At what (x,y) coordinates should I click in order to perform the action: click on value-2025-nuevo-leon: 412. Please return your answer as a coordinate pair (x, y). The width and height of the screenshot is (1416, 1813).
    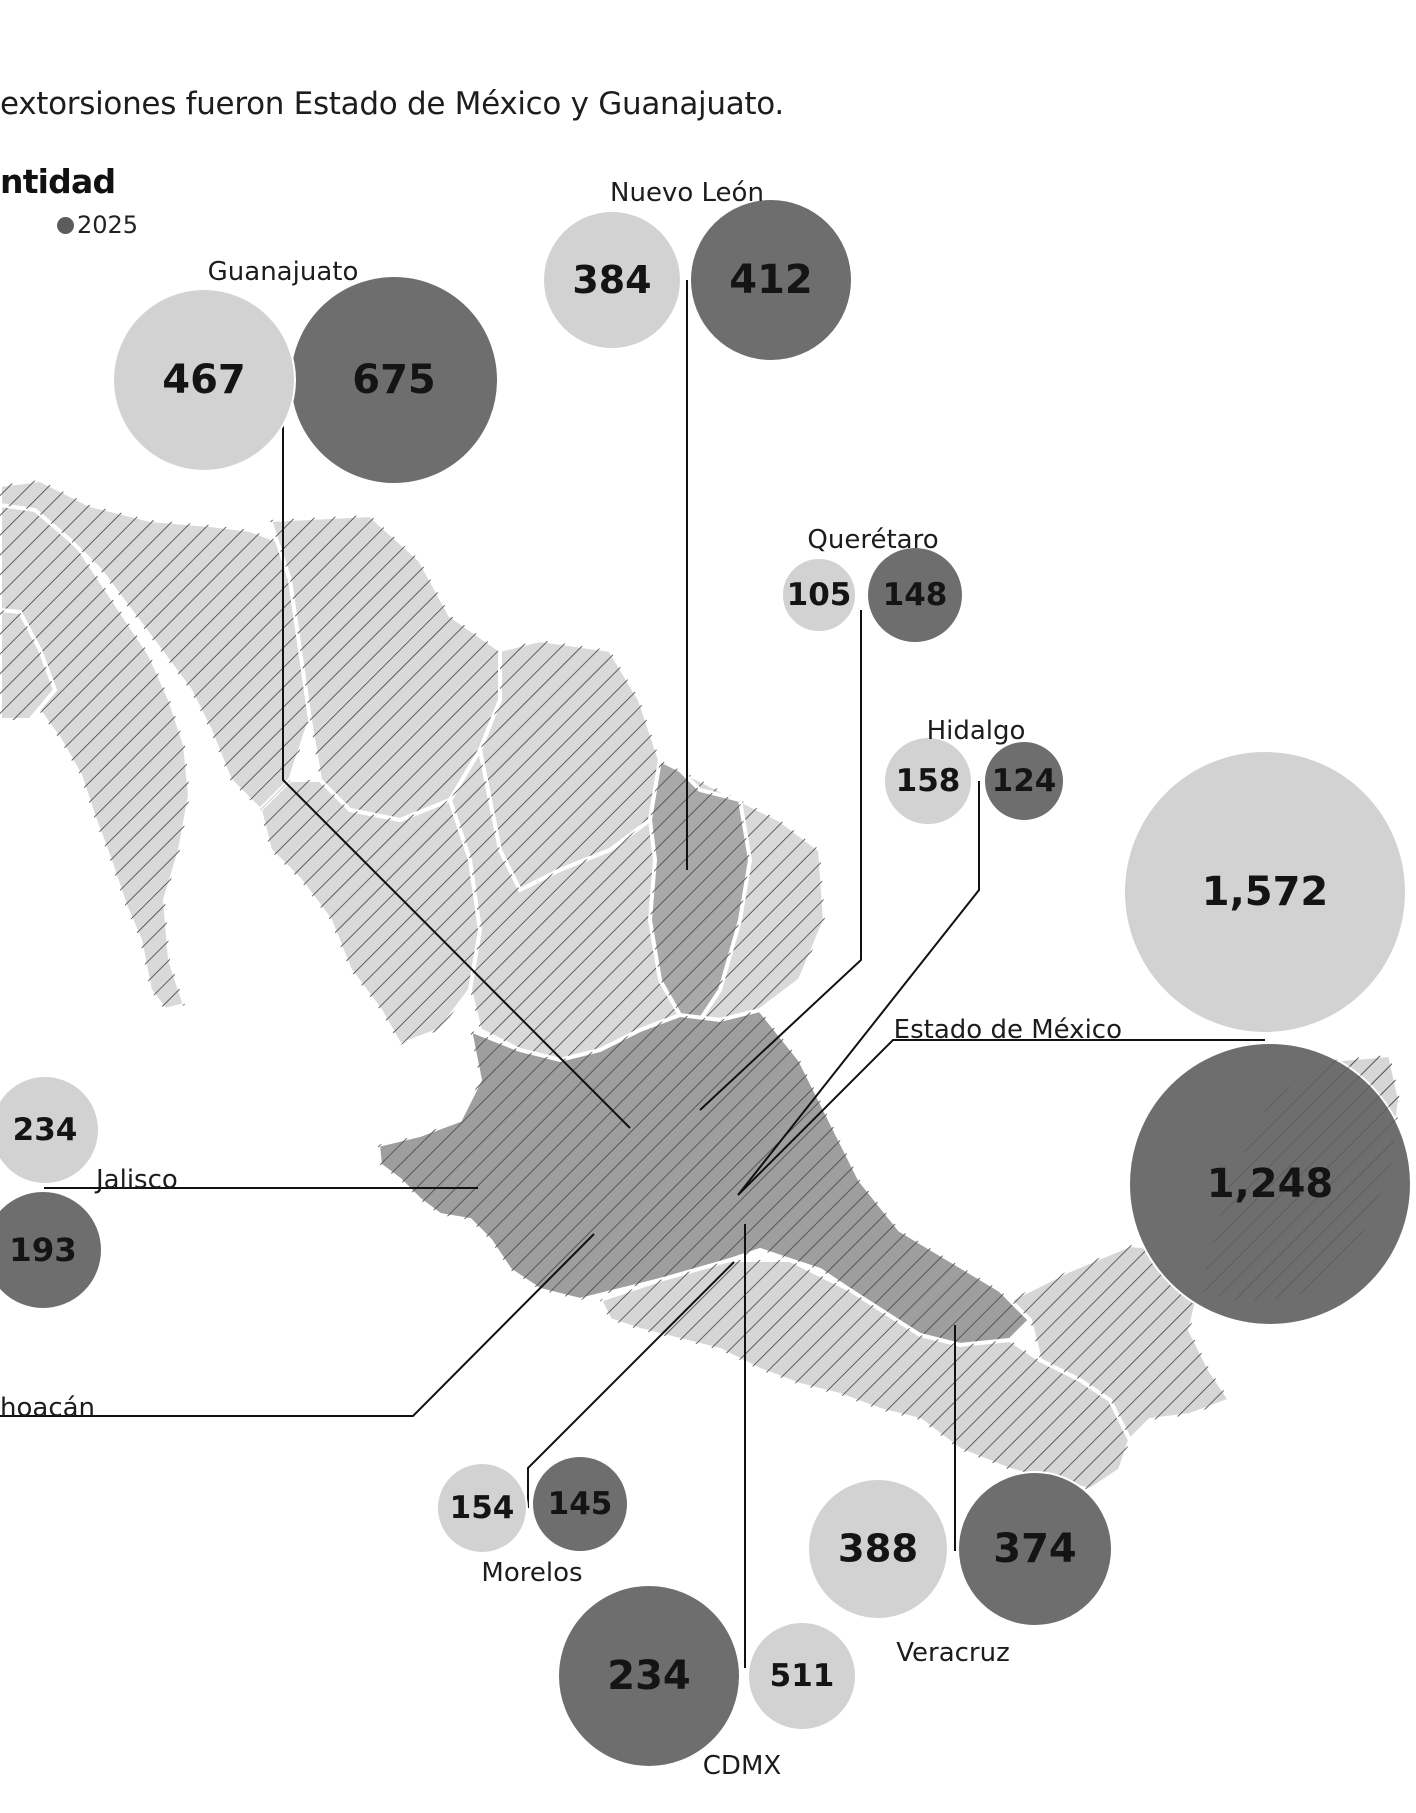
    Looking at the image, I should click on (771, 280).